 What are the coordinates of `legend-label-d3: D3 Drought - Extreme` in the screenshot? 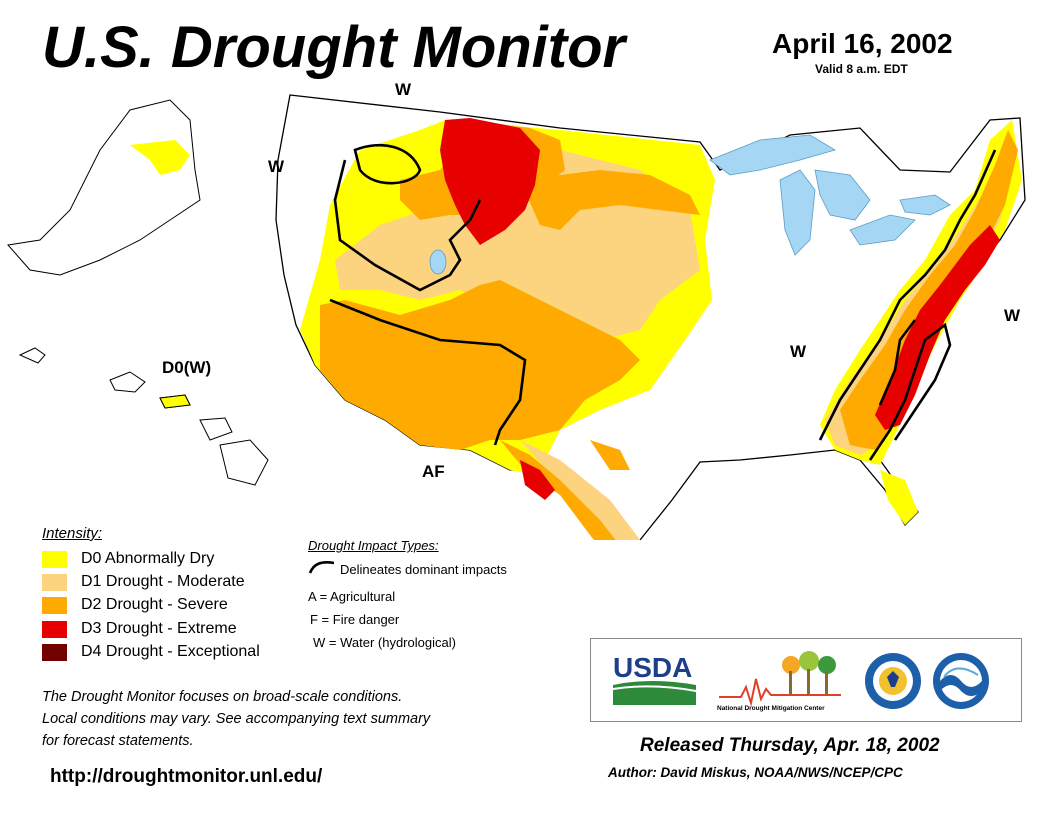 It's located at (159, 628).